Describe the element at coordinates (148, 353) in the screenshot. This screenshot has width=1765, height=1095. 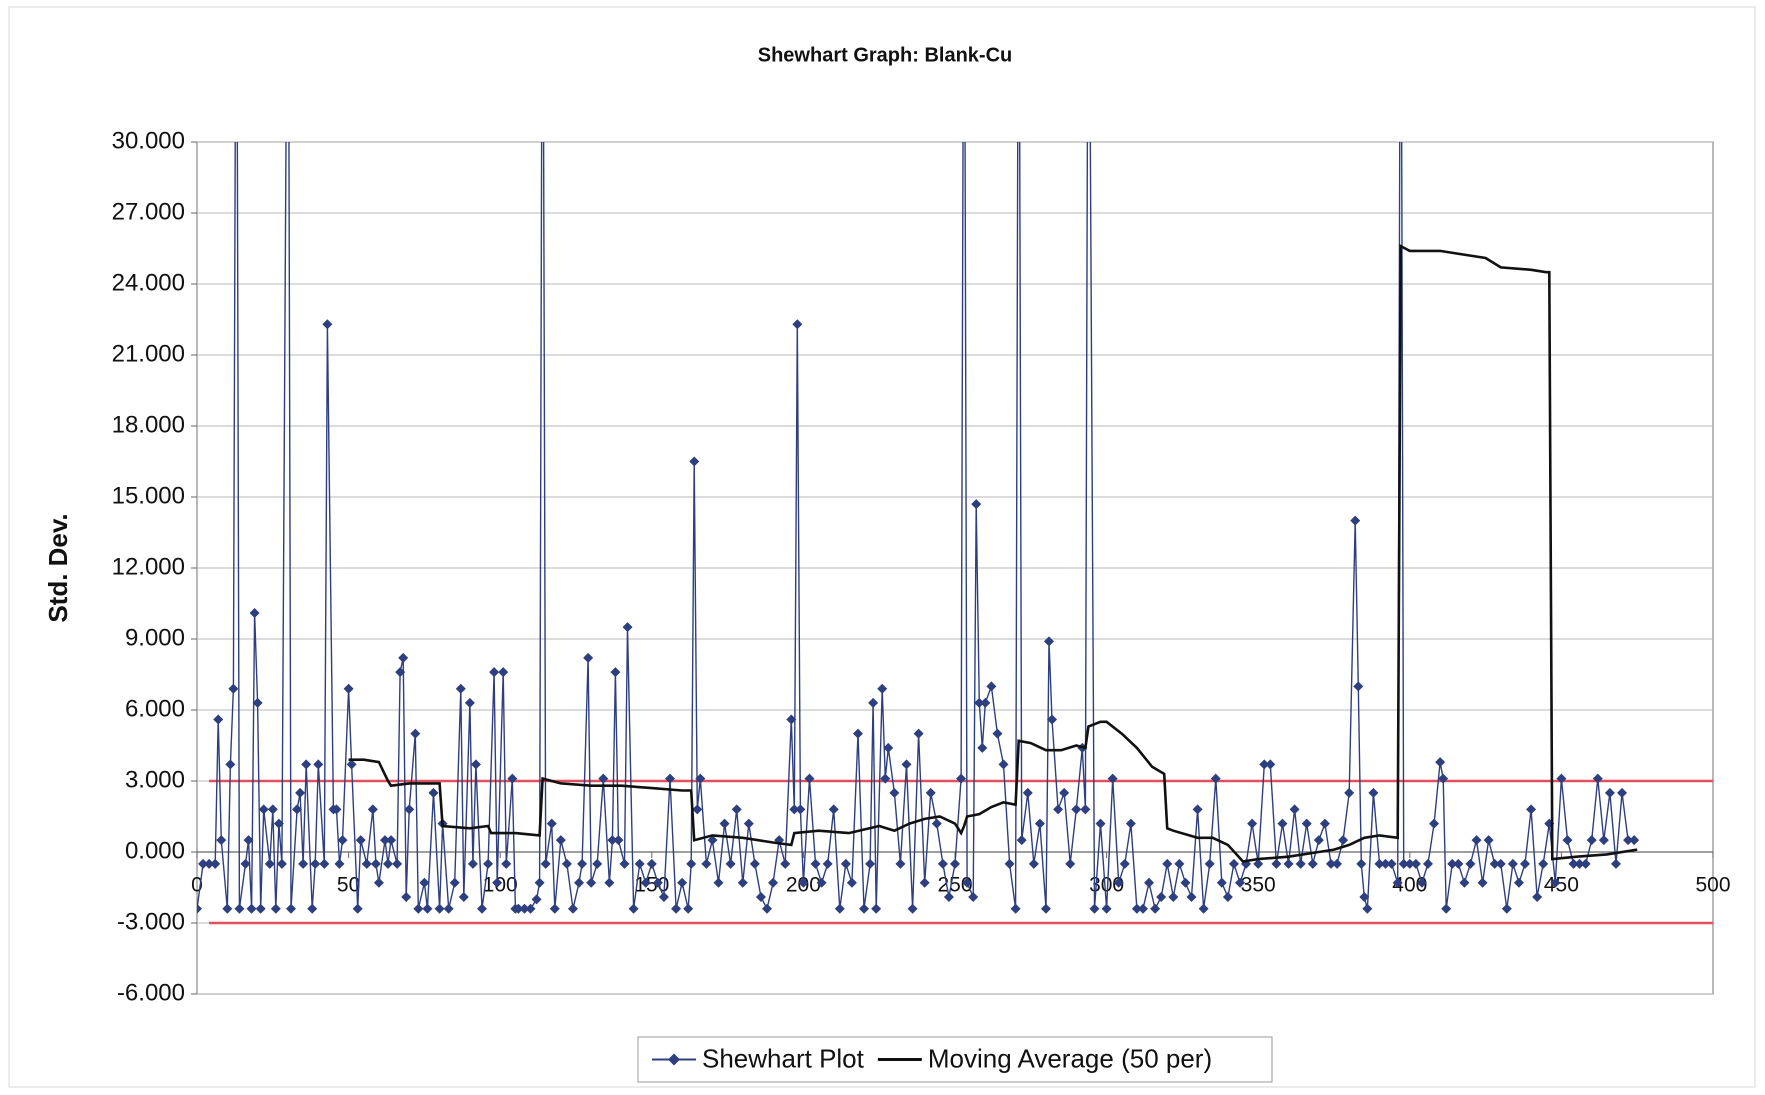
I see `y-tick-label: 21.000` at that location.